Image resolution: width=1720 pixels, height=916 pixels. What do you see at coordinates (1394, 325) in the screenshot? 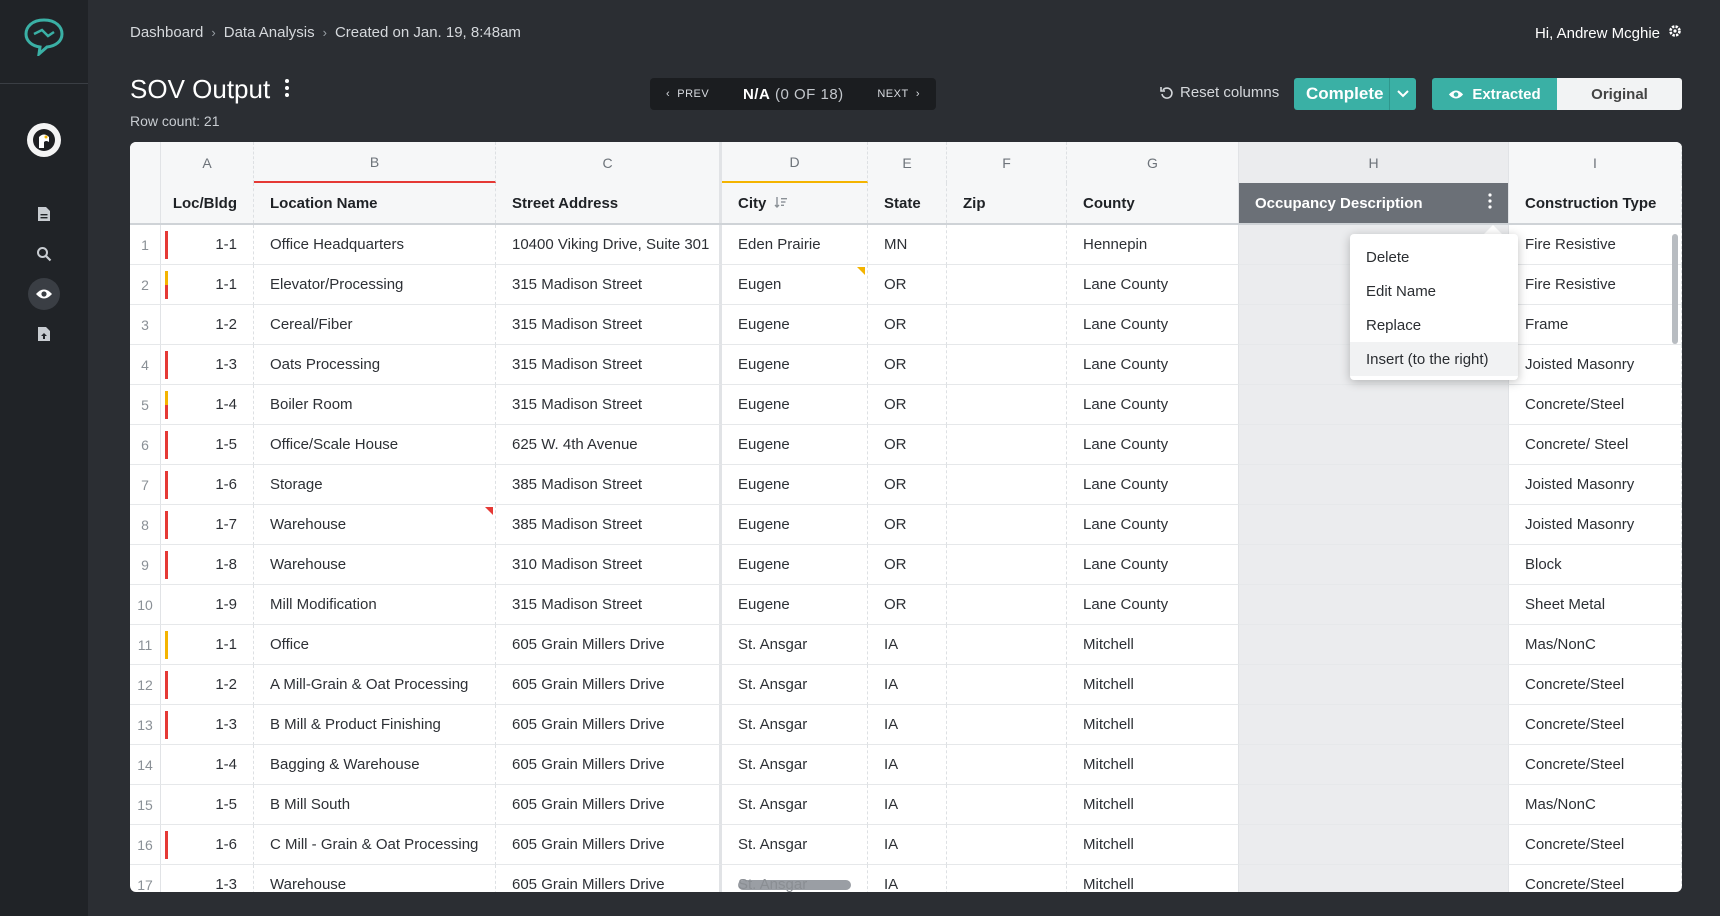
I see `menu-item-replace: Replace` at bounding box center [1394, 325].